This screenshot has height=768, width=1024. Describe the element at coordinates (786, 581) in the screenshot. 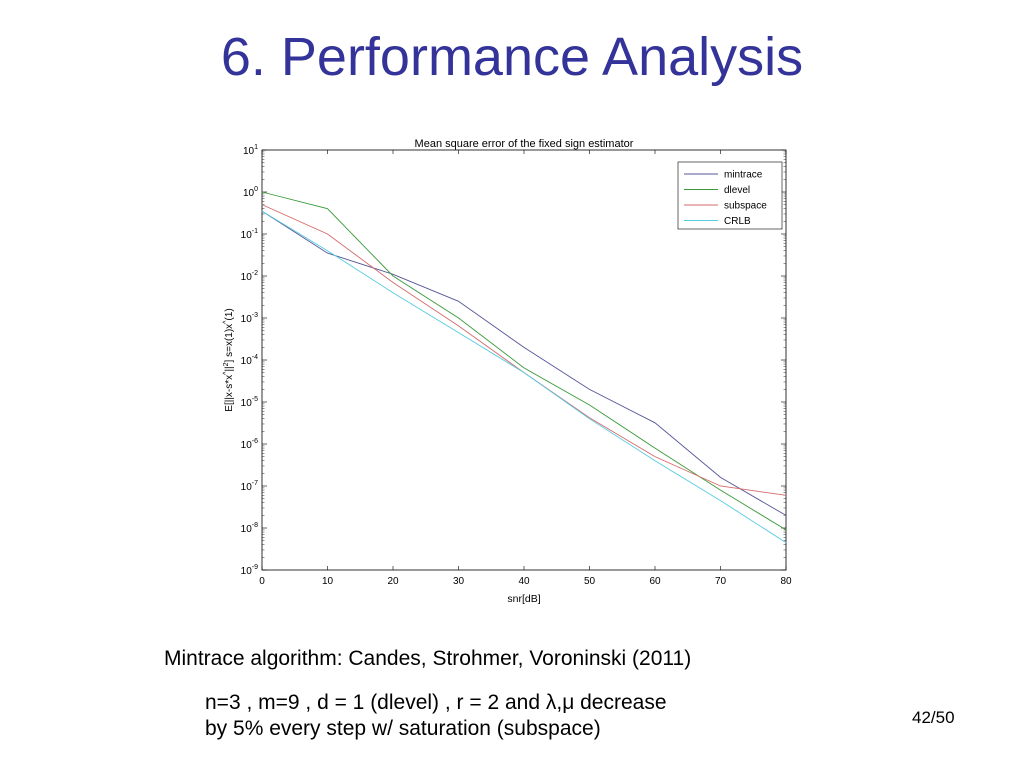

I see `x-tick-label: 80` at that location.